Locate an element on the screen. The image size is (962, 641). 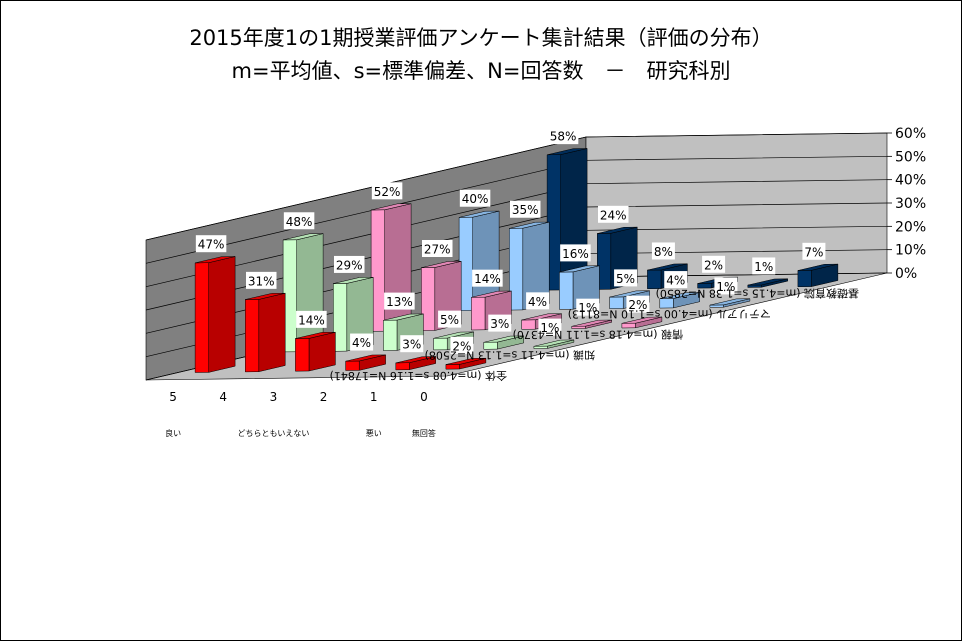
value-label: 35% is located at coordinates (525, 209).